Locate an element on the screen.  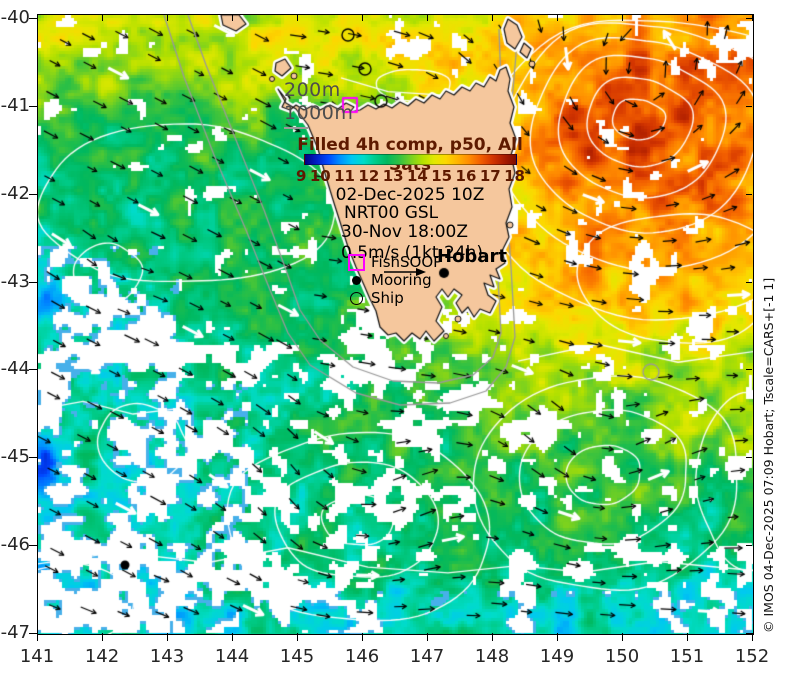
x-axis-tick-label: 145 is located at coordinates (297, 656).